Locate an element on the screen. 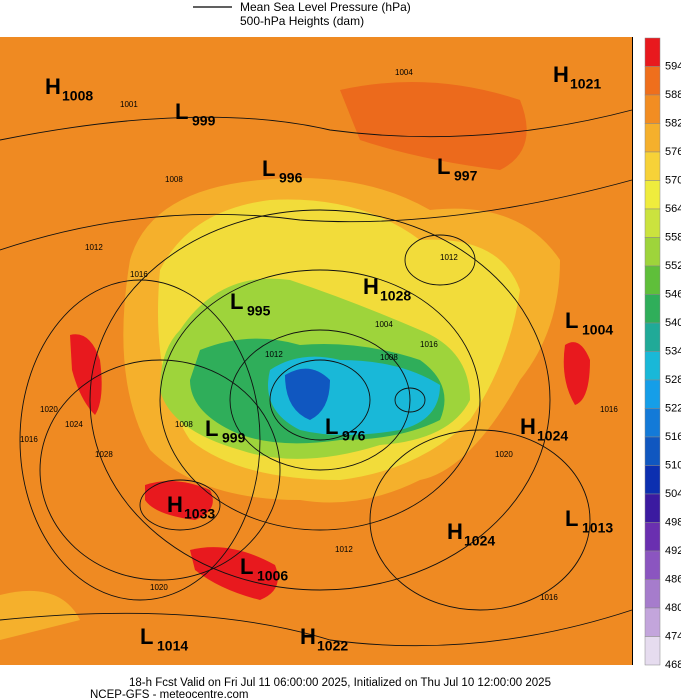  colorbar-tick-label: 510 is located at coordinates (673, 465).